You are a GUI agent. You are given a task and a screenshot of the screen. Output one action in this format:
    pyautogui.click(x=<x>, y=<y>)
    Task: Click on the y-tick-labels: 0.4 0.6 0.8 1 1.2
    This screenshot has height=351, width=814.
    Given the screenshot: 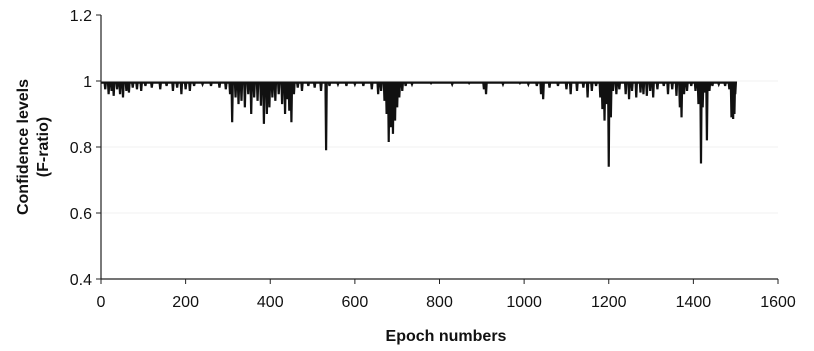 What is the action you would take?
    pyautogui.click(x=81, y=148)
    